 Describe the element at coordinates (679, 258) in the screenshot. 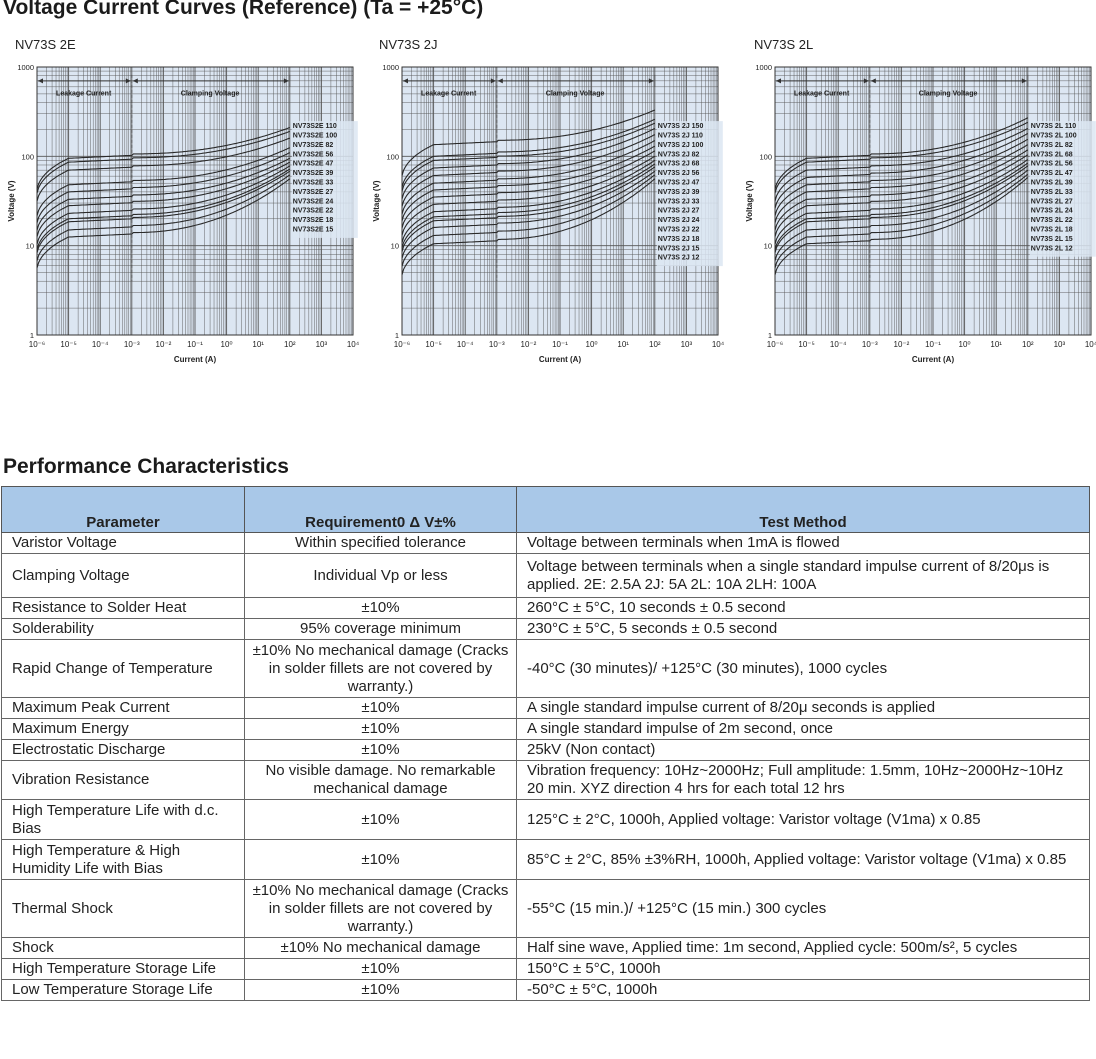

I see `legend-entry: NV73S 2J 12` at that location.